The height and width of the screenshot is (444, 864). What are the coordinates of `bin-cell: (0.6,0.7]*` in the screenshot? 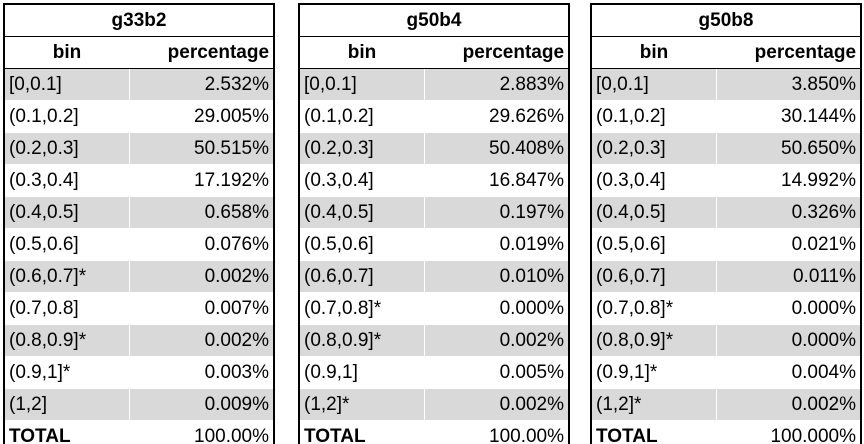 It's located at (66, 276).